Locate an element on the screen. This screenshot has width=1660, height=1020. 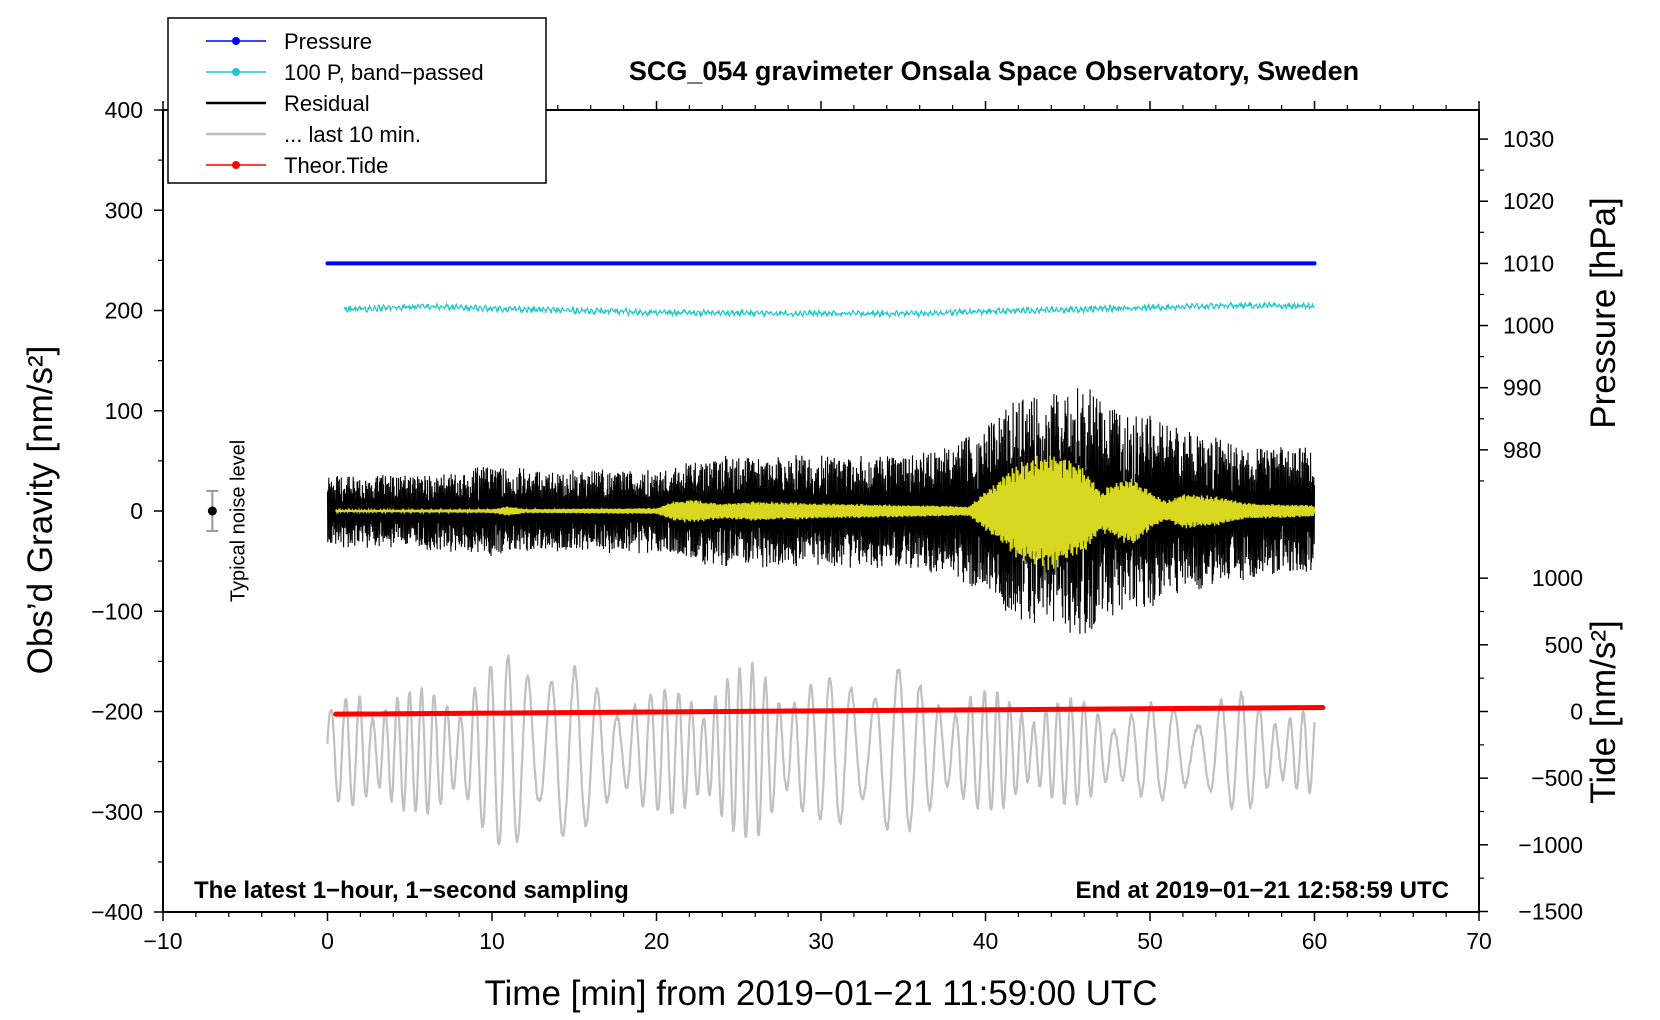
tide-tick-label: 500 is located at coordinates (1564, 645).